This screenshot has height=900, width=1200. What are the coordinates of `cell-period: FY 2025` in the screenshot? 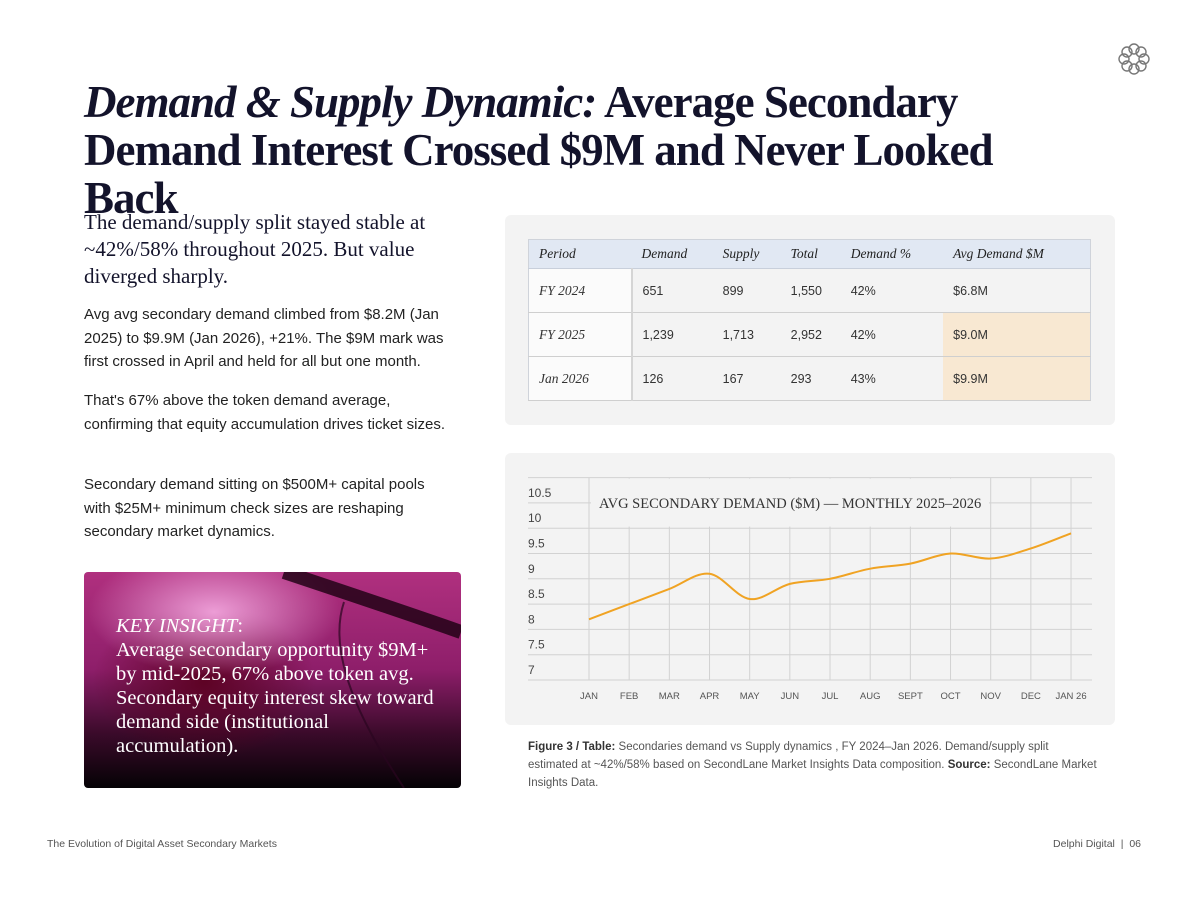 It's located at (580, 334).